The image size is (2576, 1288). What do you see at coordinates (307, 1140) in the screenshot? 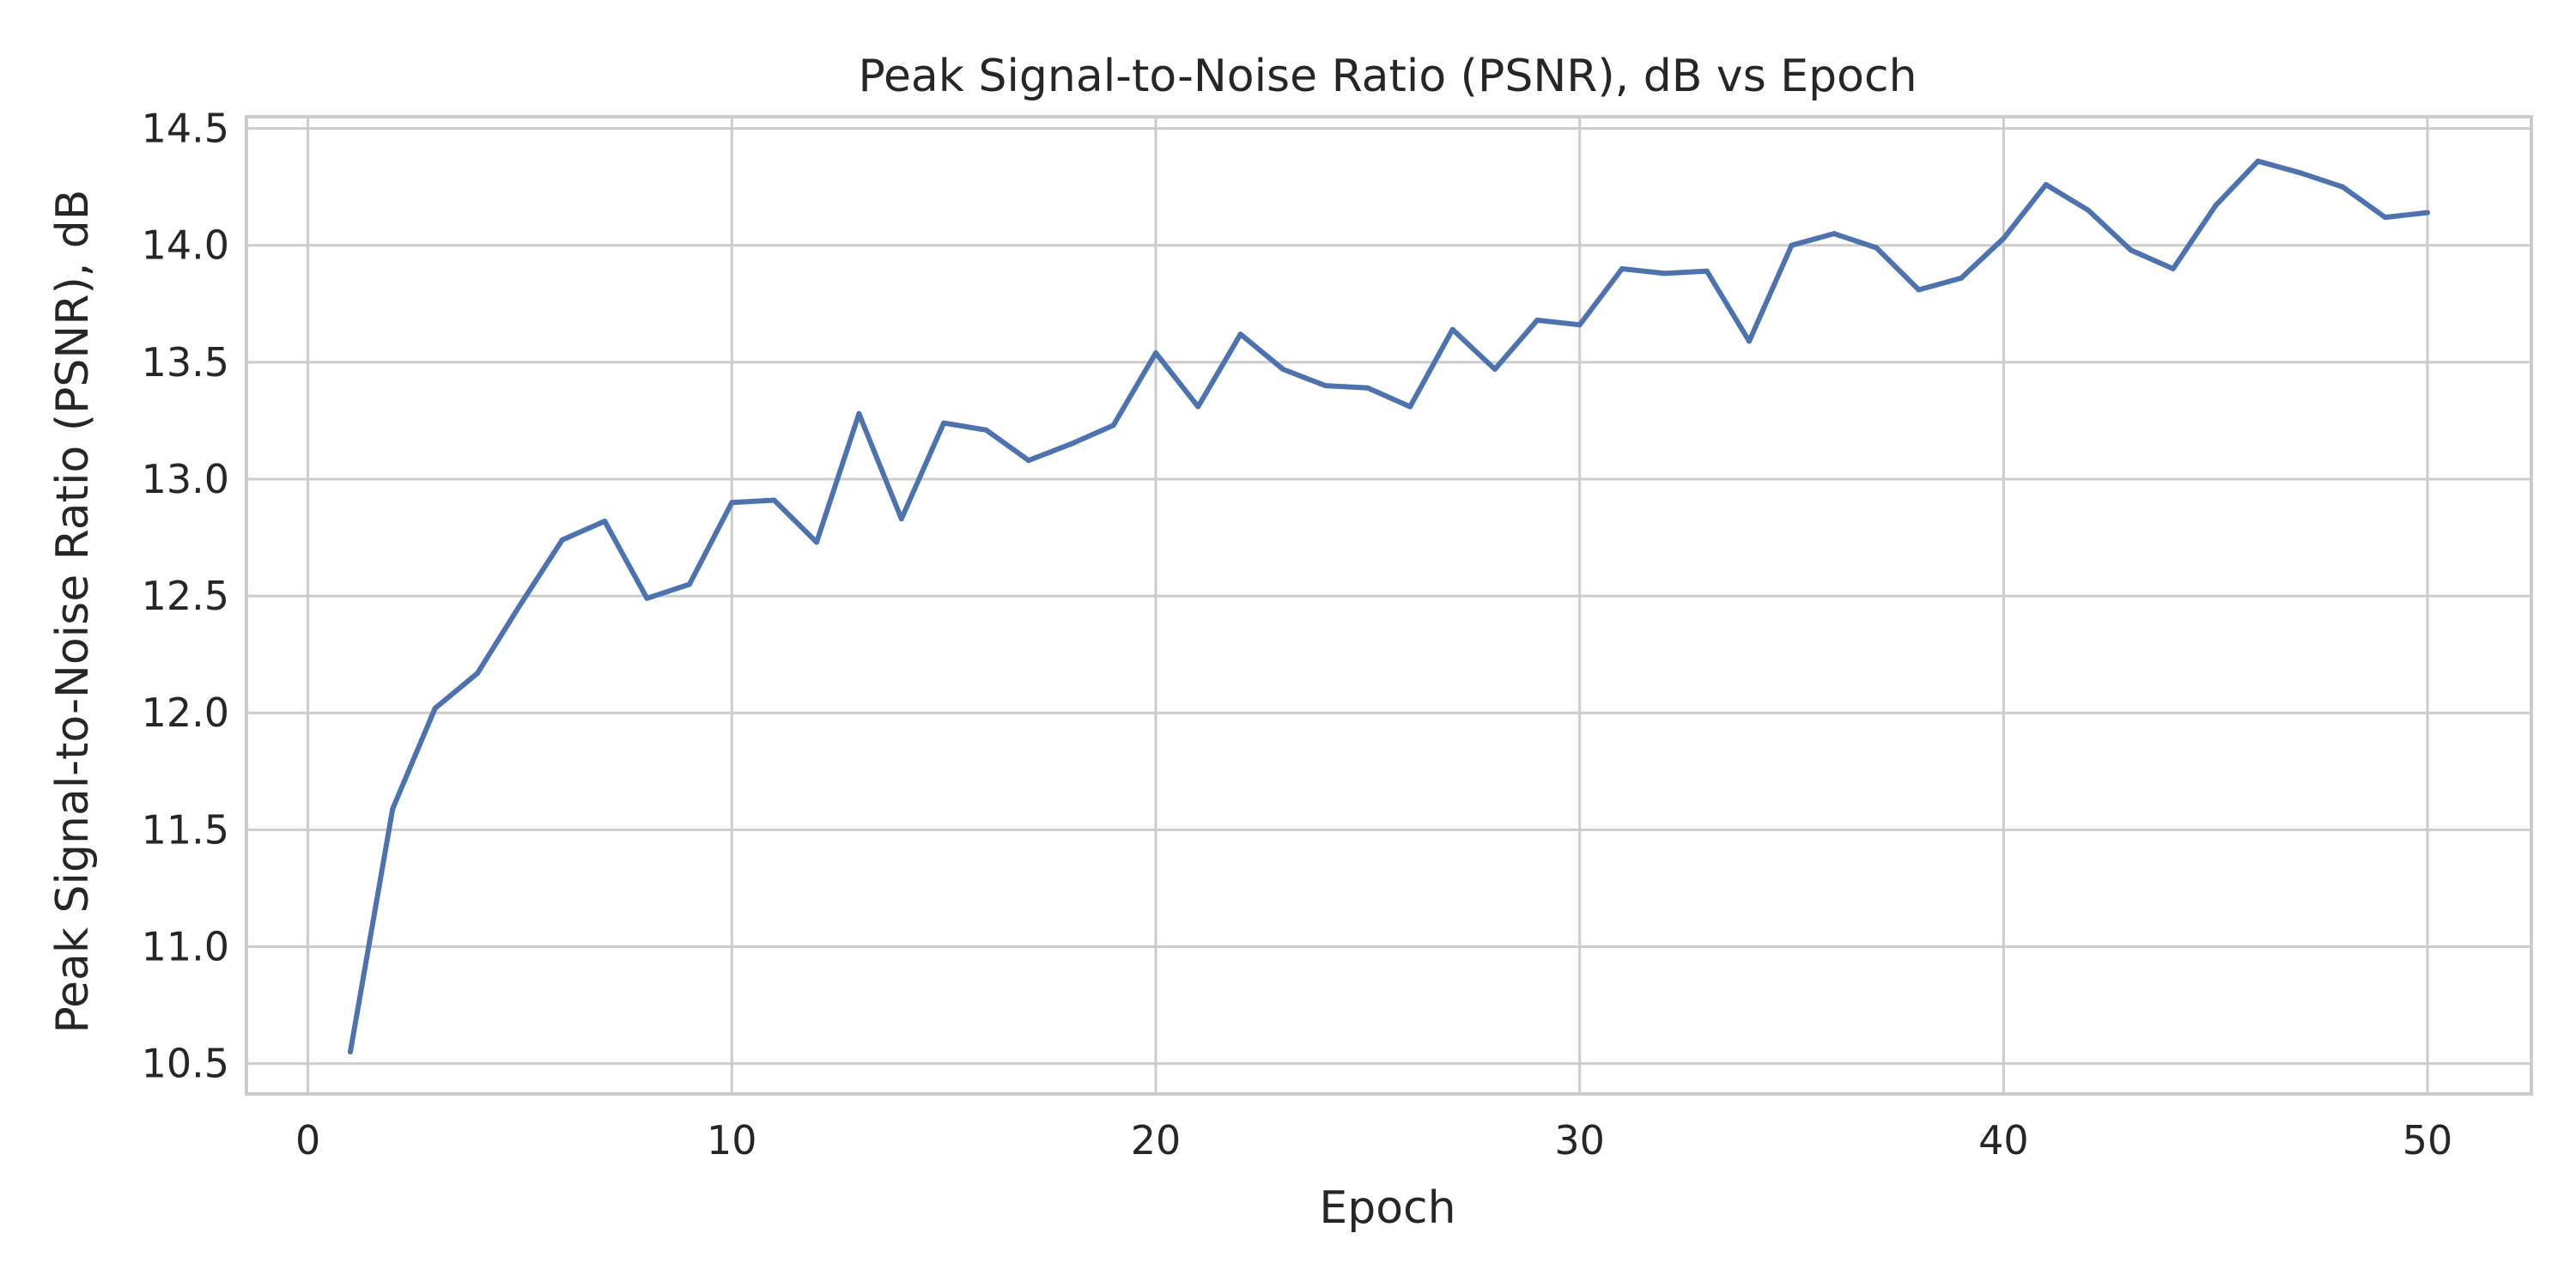
I see `x-tick-label: 0` at bounding box center [307, 1140].